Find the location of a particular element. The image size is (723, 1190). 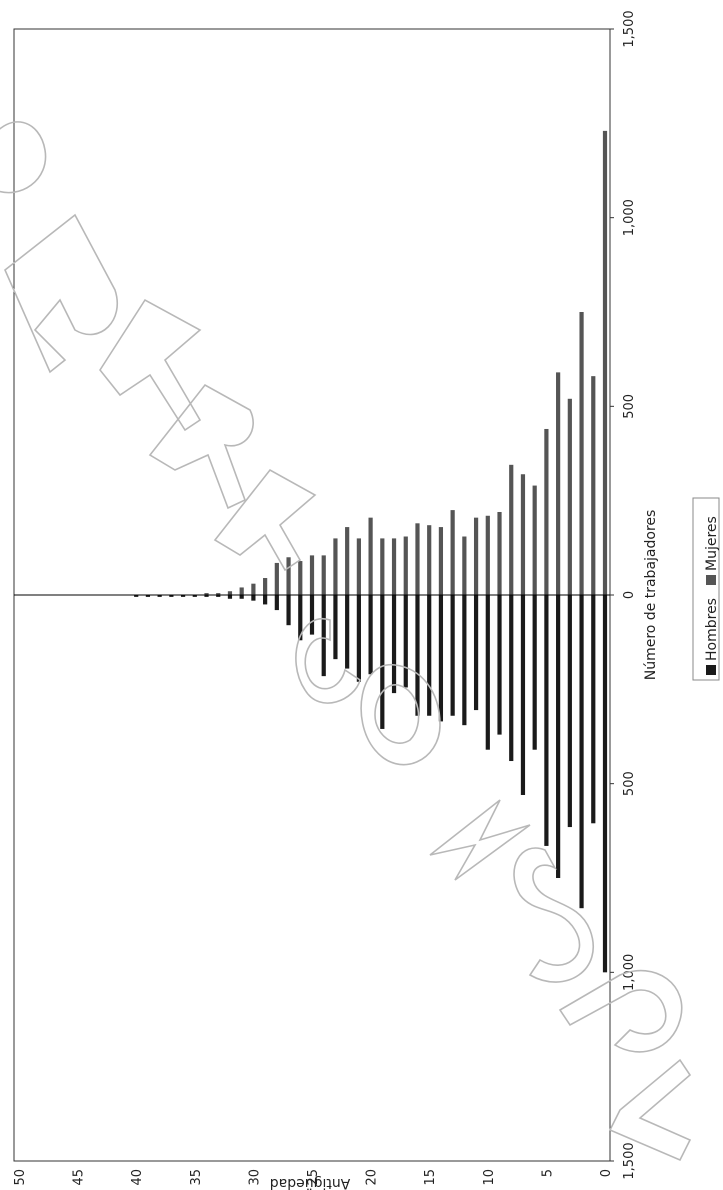

category-axis-title: Antigüedad is located at coordinates (310, 1182).